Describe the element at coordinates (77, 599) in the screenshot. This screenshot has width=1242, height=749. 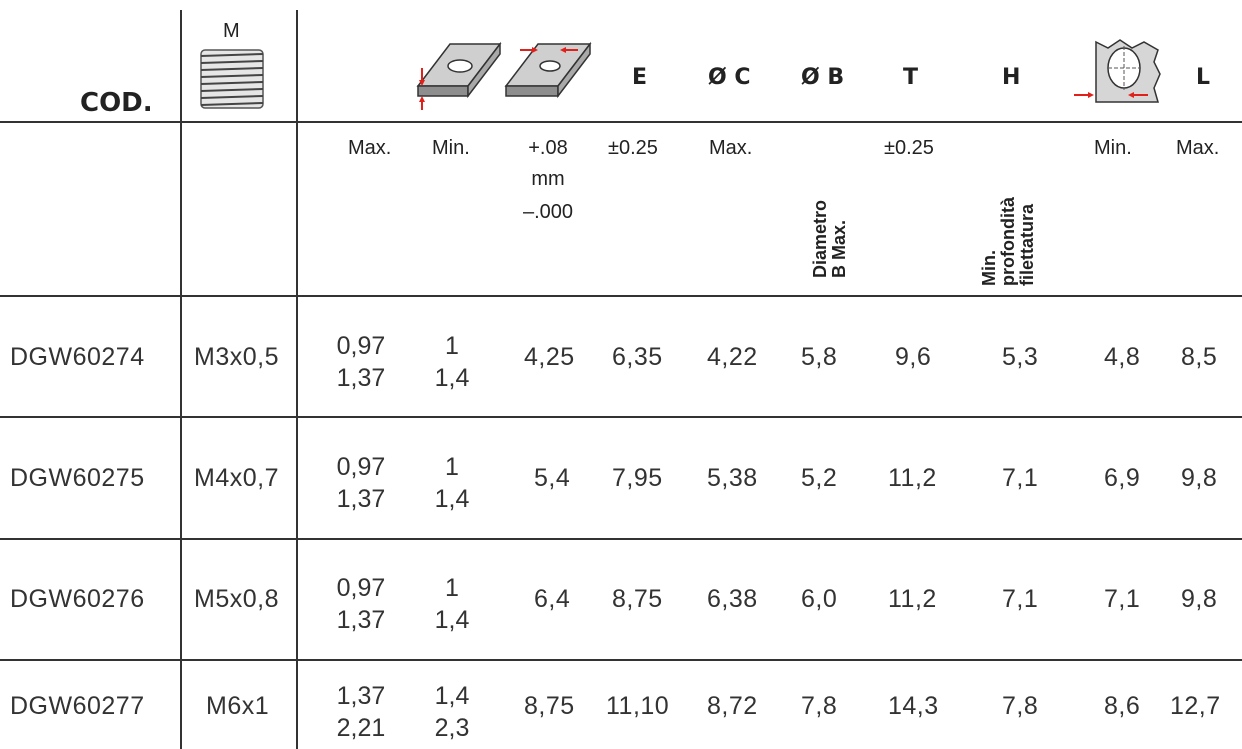
I see `table-cell-cod: DGW60276` at that location.